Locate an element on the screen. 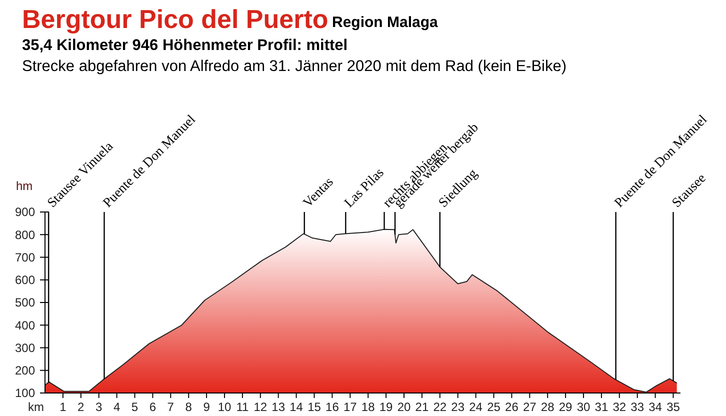 The image size is (726, 416). text: Strecke abgefahren von Alfredo am 31. Jänner 2020 mit dem Rad (kein E-Bike) is located at coordinates (294, 66).